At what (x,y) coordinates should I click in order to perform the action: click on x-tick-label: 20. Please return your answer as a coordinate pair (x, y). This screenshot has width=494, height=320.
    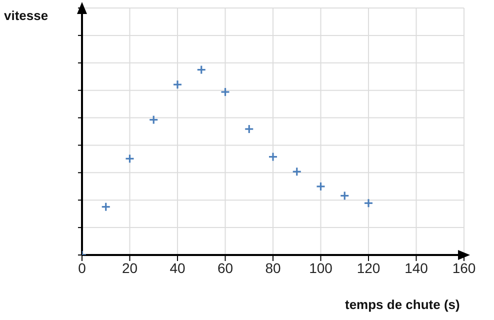
    Looking at the image, I should click on (130, 268).